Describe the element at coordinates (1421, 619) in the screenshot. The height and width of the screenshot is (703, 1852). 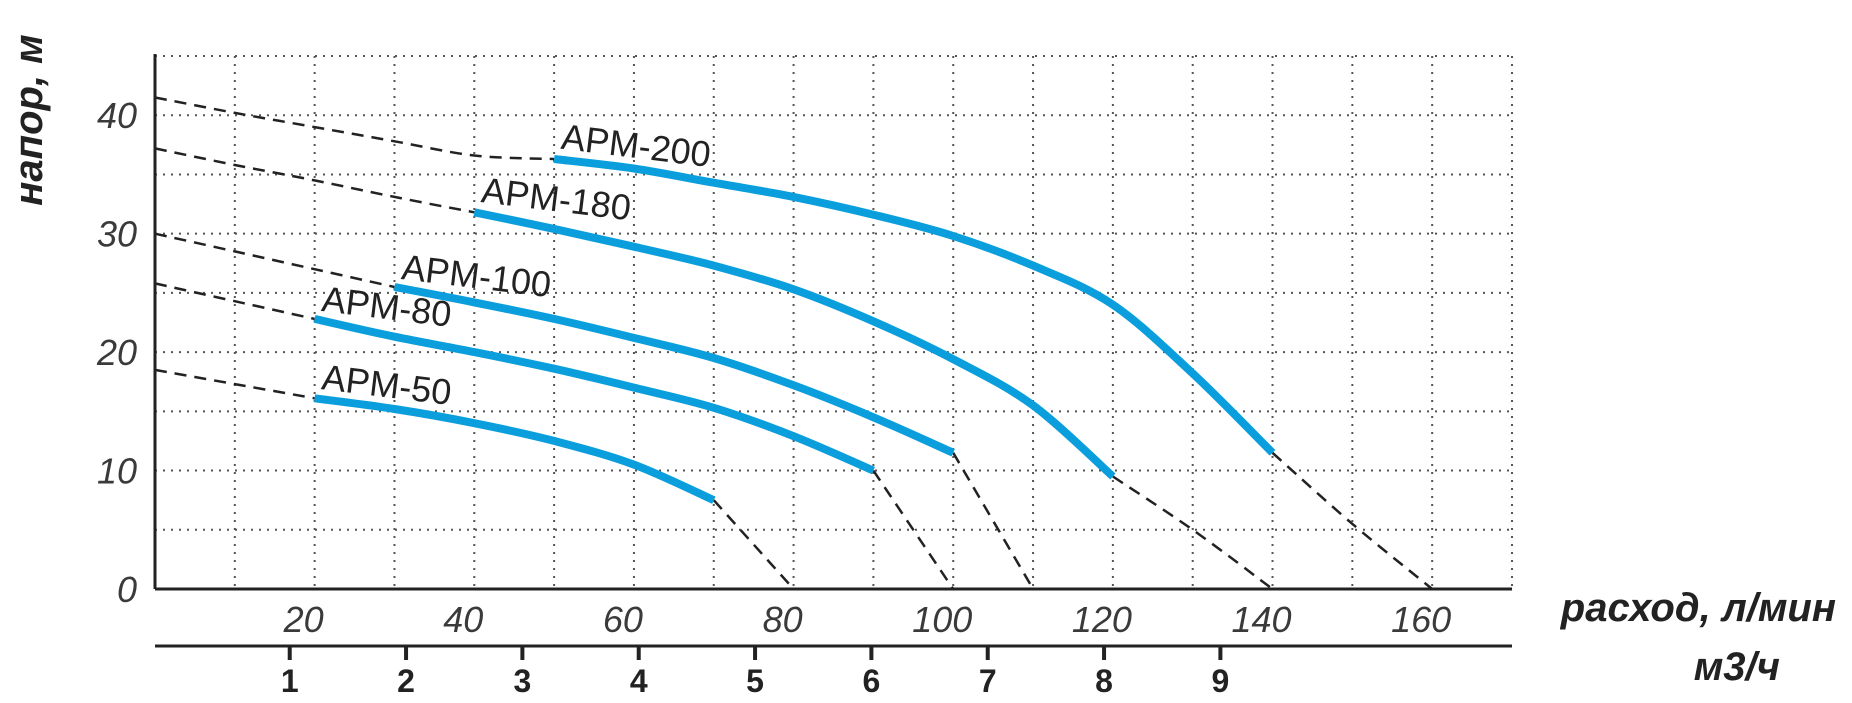
I see `x-tick-label: 160` at that location.